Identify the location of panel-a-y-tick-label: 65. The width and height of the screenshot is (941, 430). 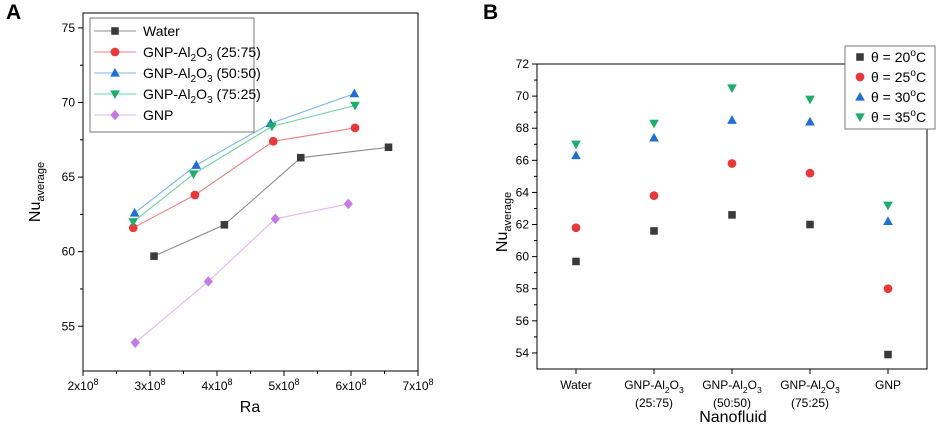
(69, 177).